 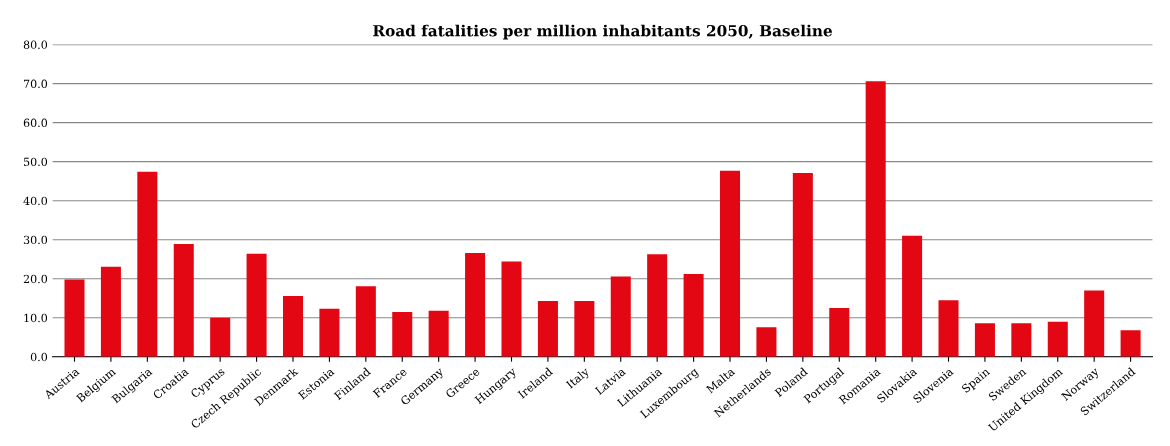 What do you see at coordinates (35, 83) in the screenshot?
I see `y-tick-label: 70.0` at bounding box center [35, 83].